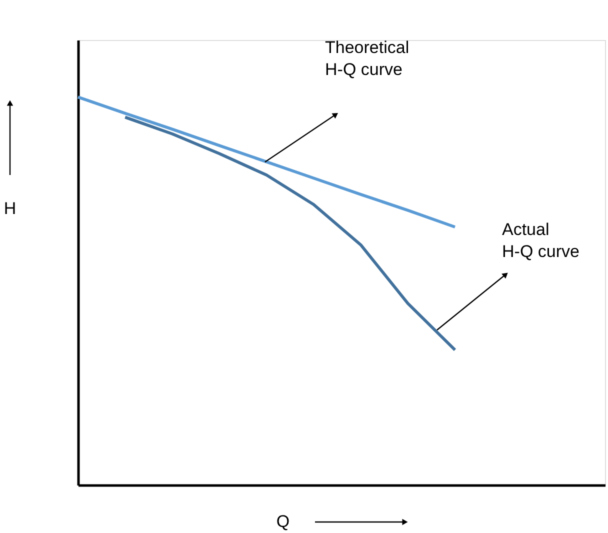  What do you see at coordinates (283, 521) in the screenshot?
I see `x-axis-title: Q` at bounding box center [283, 521].